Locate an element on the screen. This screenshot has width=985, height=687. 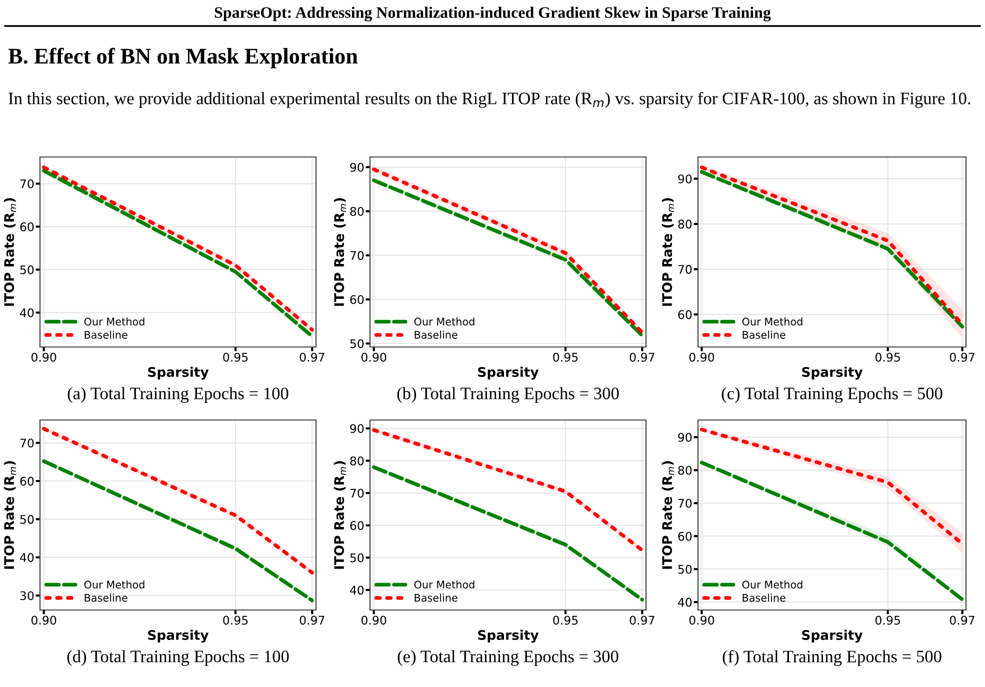
text: (a) Total Training Epochs = 100 is located at coordinates (178, 395).